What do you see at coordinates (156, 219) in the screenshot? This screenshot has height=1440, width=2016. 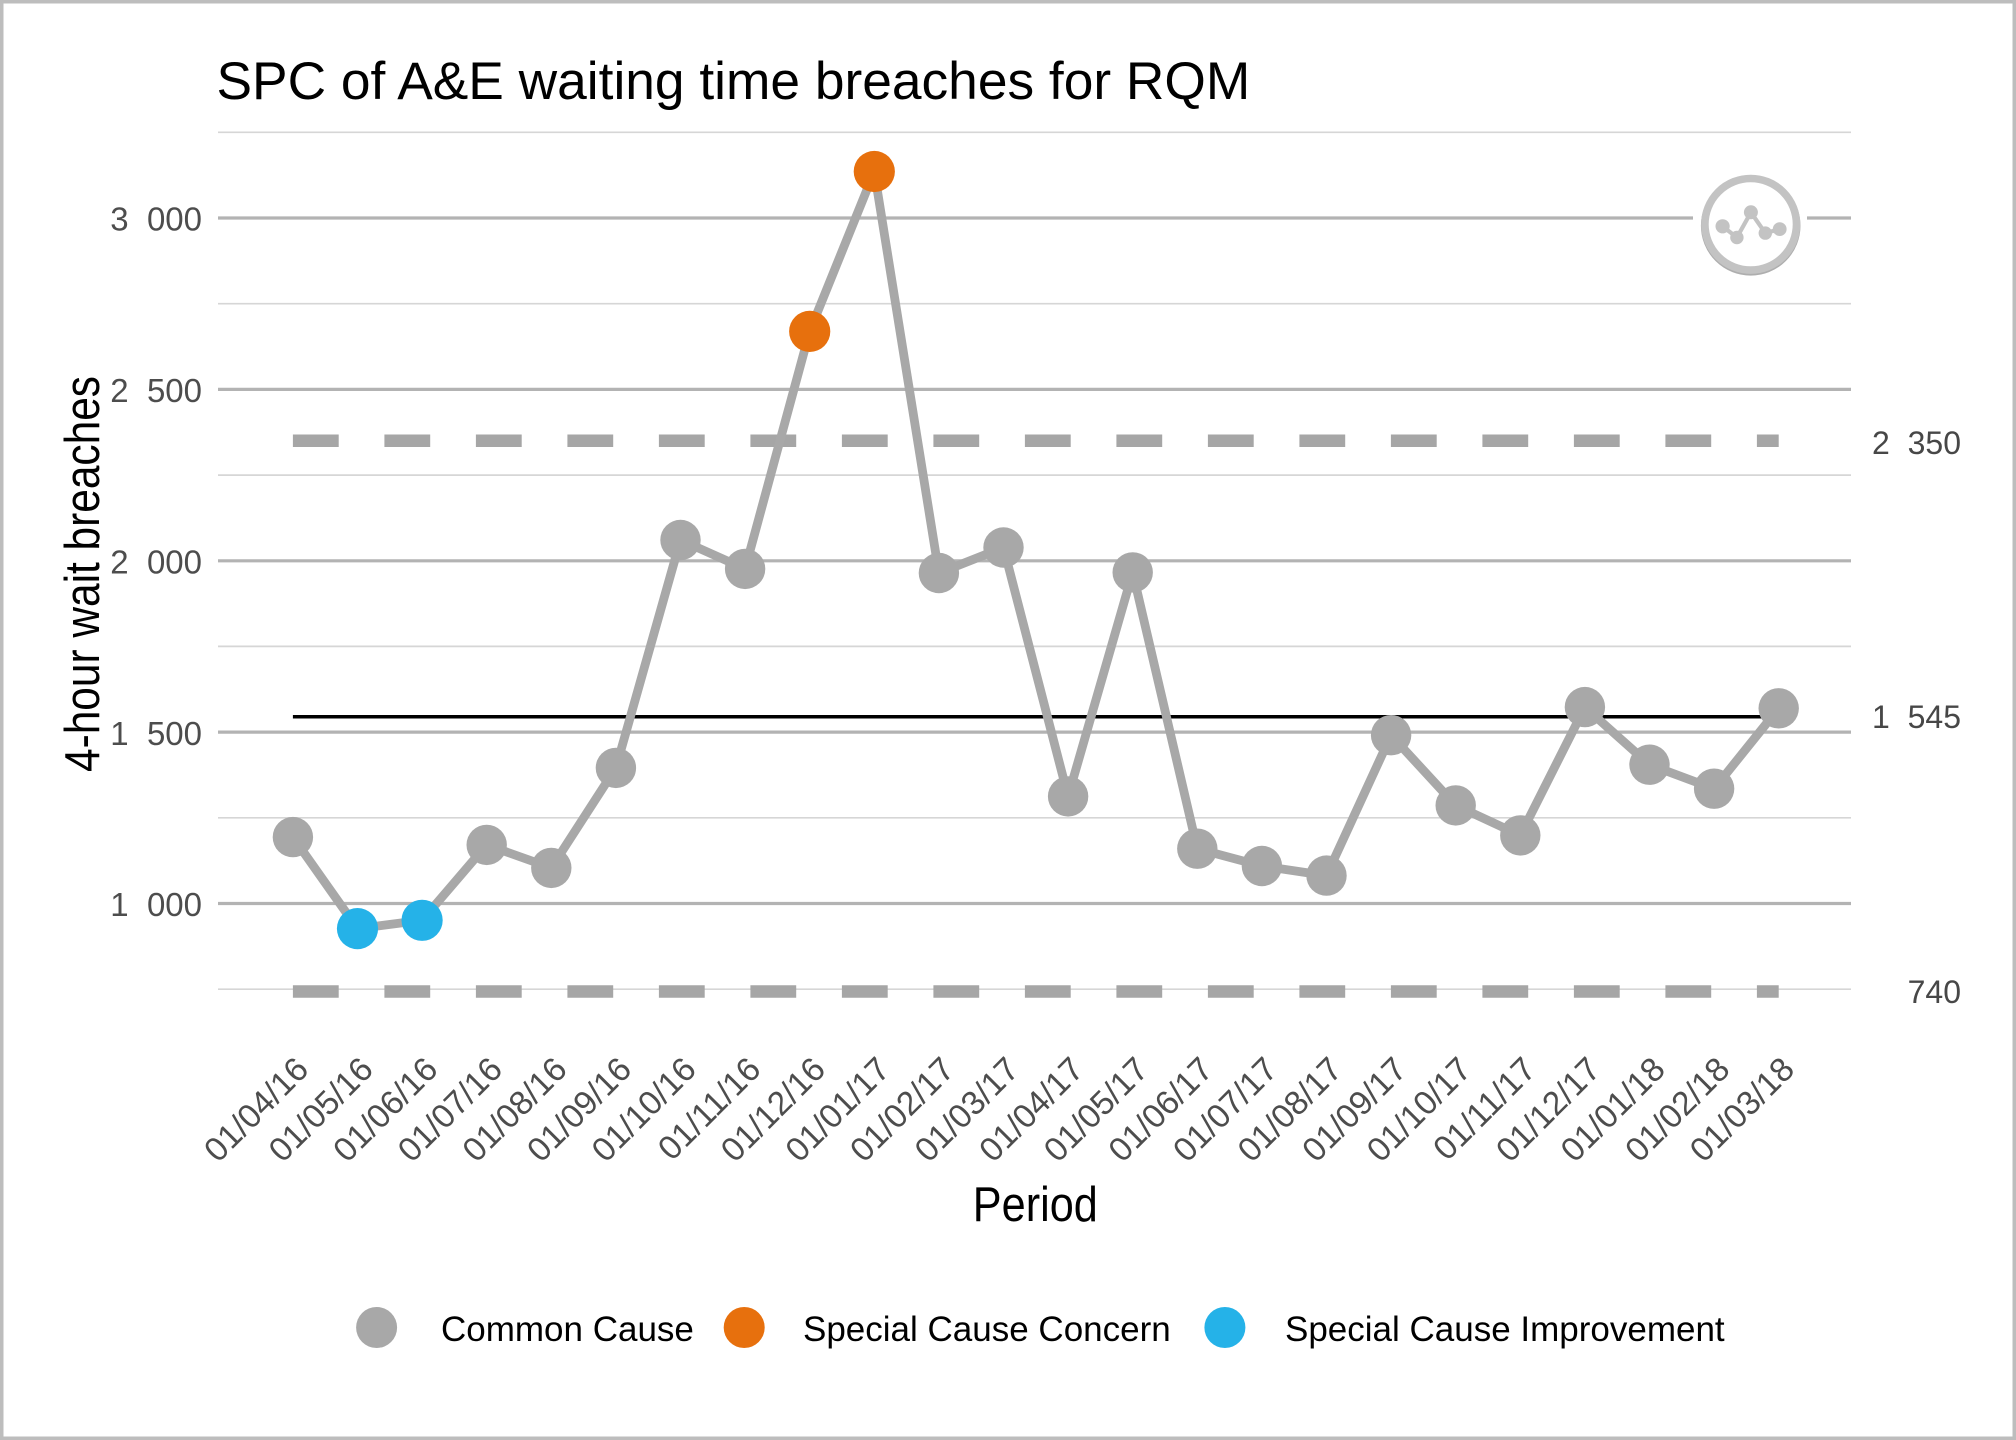 I see `svg-text: 3 000` at bounding box center [156, 219].